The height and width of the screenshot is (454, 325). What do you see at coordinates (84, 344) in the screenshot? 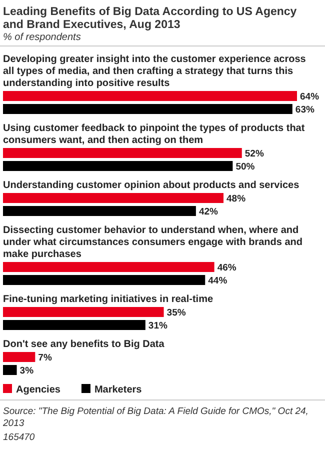
I see `y-tick-label: Don't see any benefits to Big Data` at bounding box center [84, 344].